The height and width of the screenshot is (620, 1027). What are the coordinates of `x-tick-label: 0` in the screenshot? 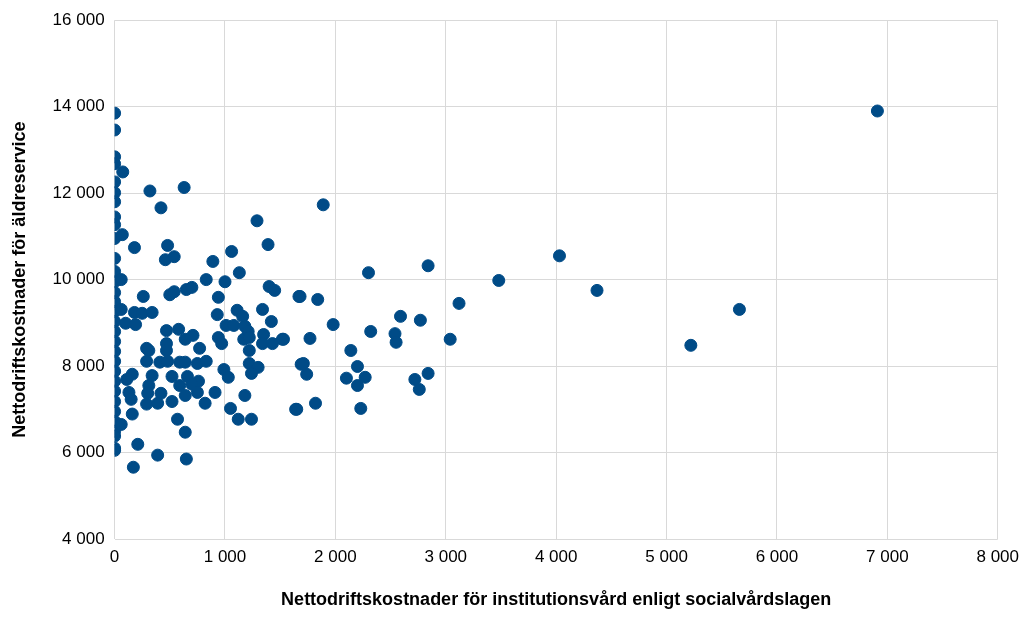 It's located at (114, 556).